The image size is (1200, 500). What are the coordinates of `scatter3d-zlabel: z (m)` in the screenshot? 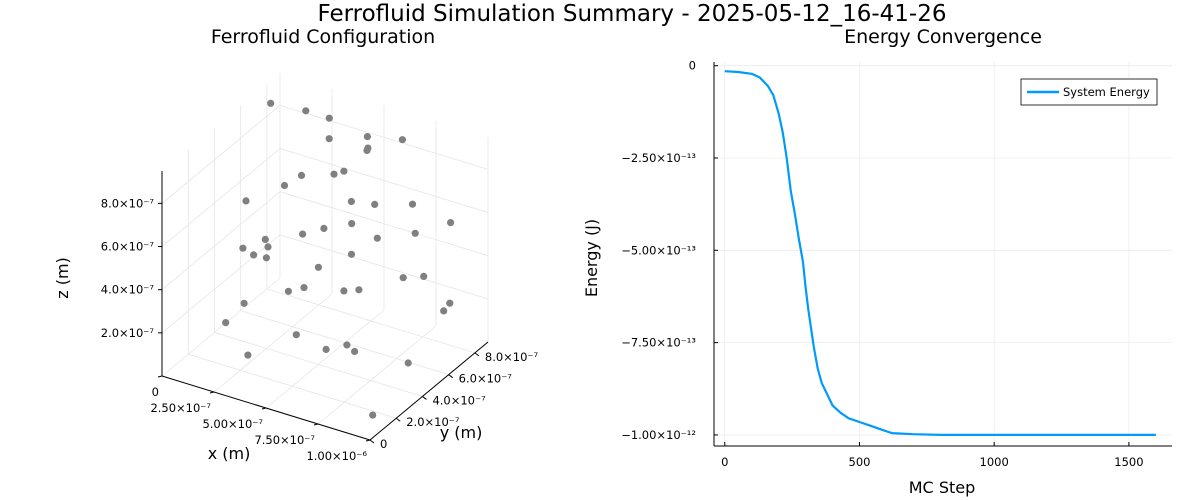 It's located at (62, 278).